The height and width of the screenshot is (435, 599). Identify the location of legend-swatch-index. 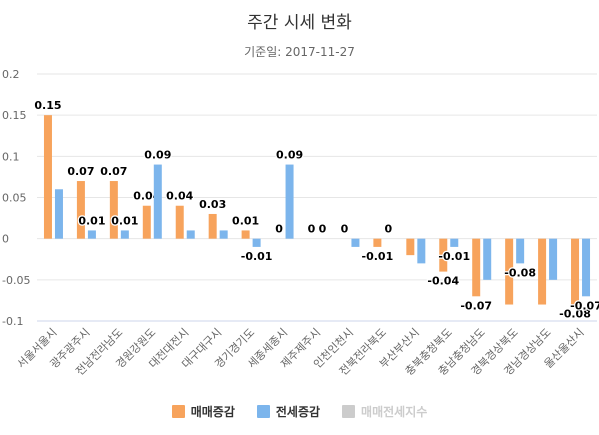
(349, 411).